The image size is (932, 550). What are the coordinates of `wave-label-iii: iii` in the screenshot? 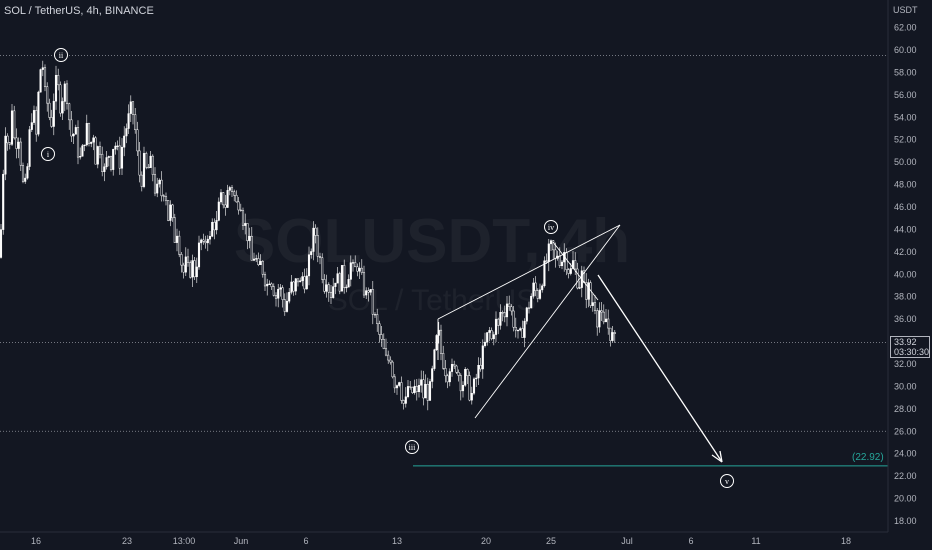 It's located at (412, 447).